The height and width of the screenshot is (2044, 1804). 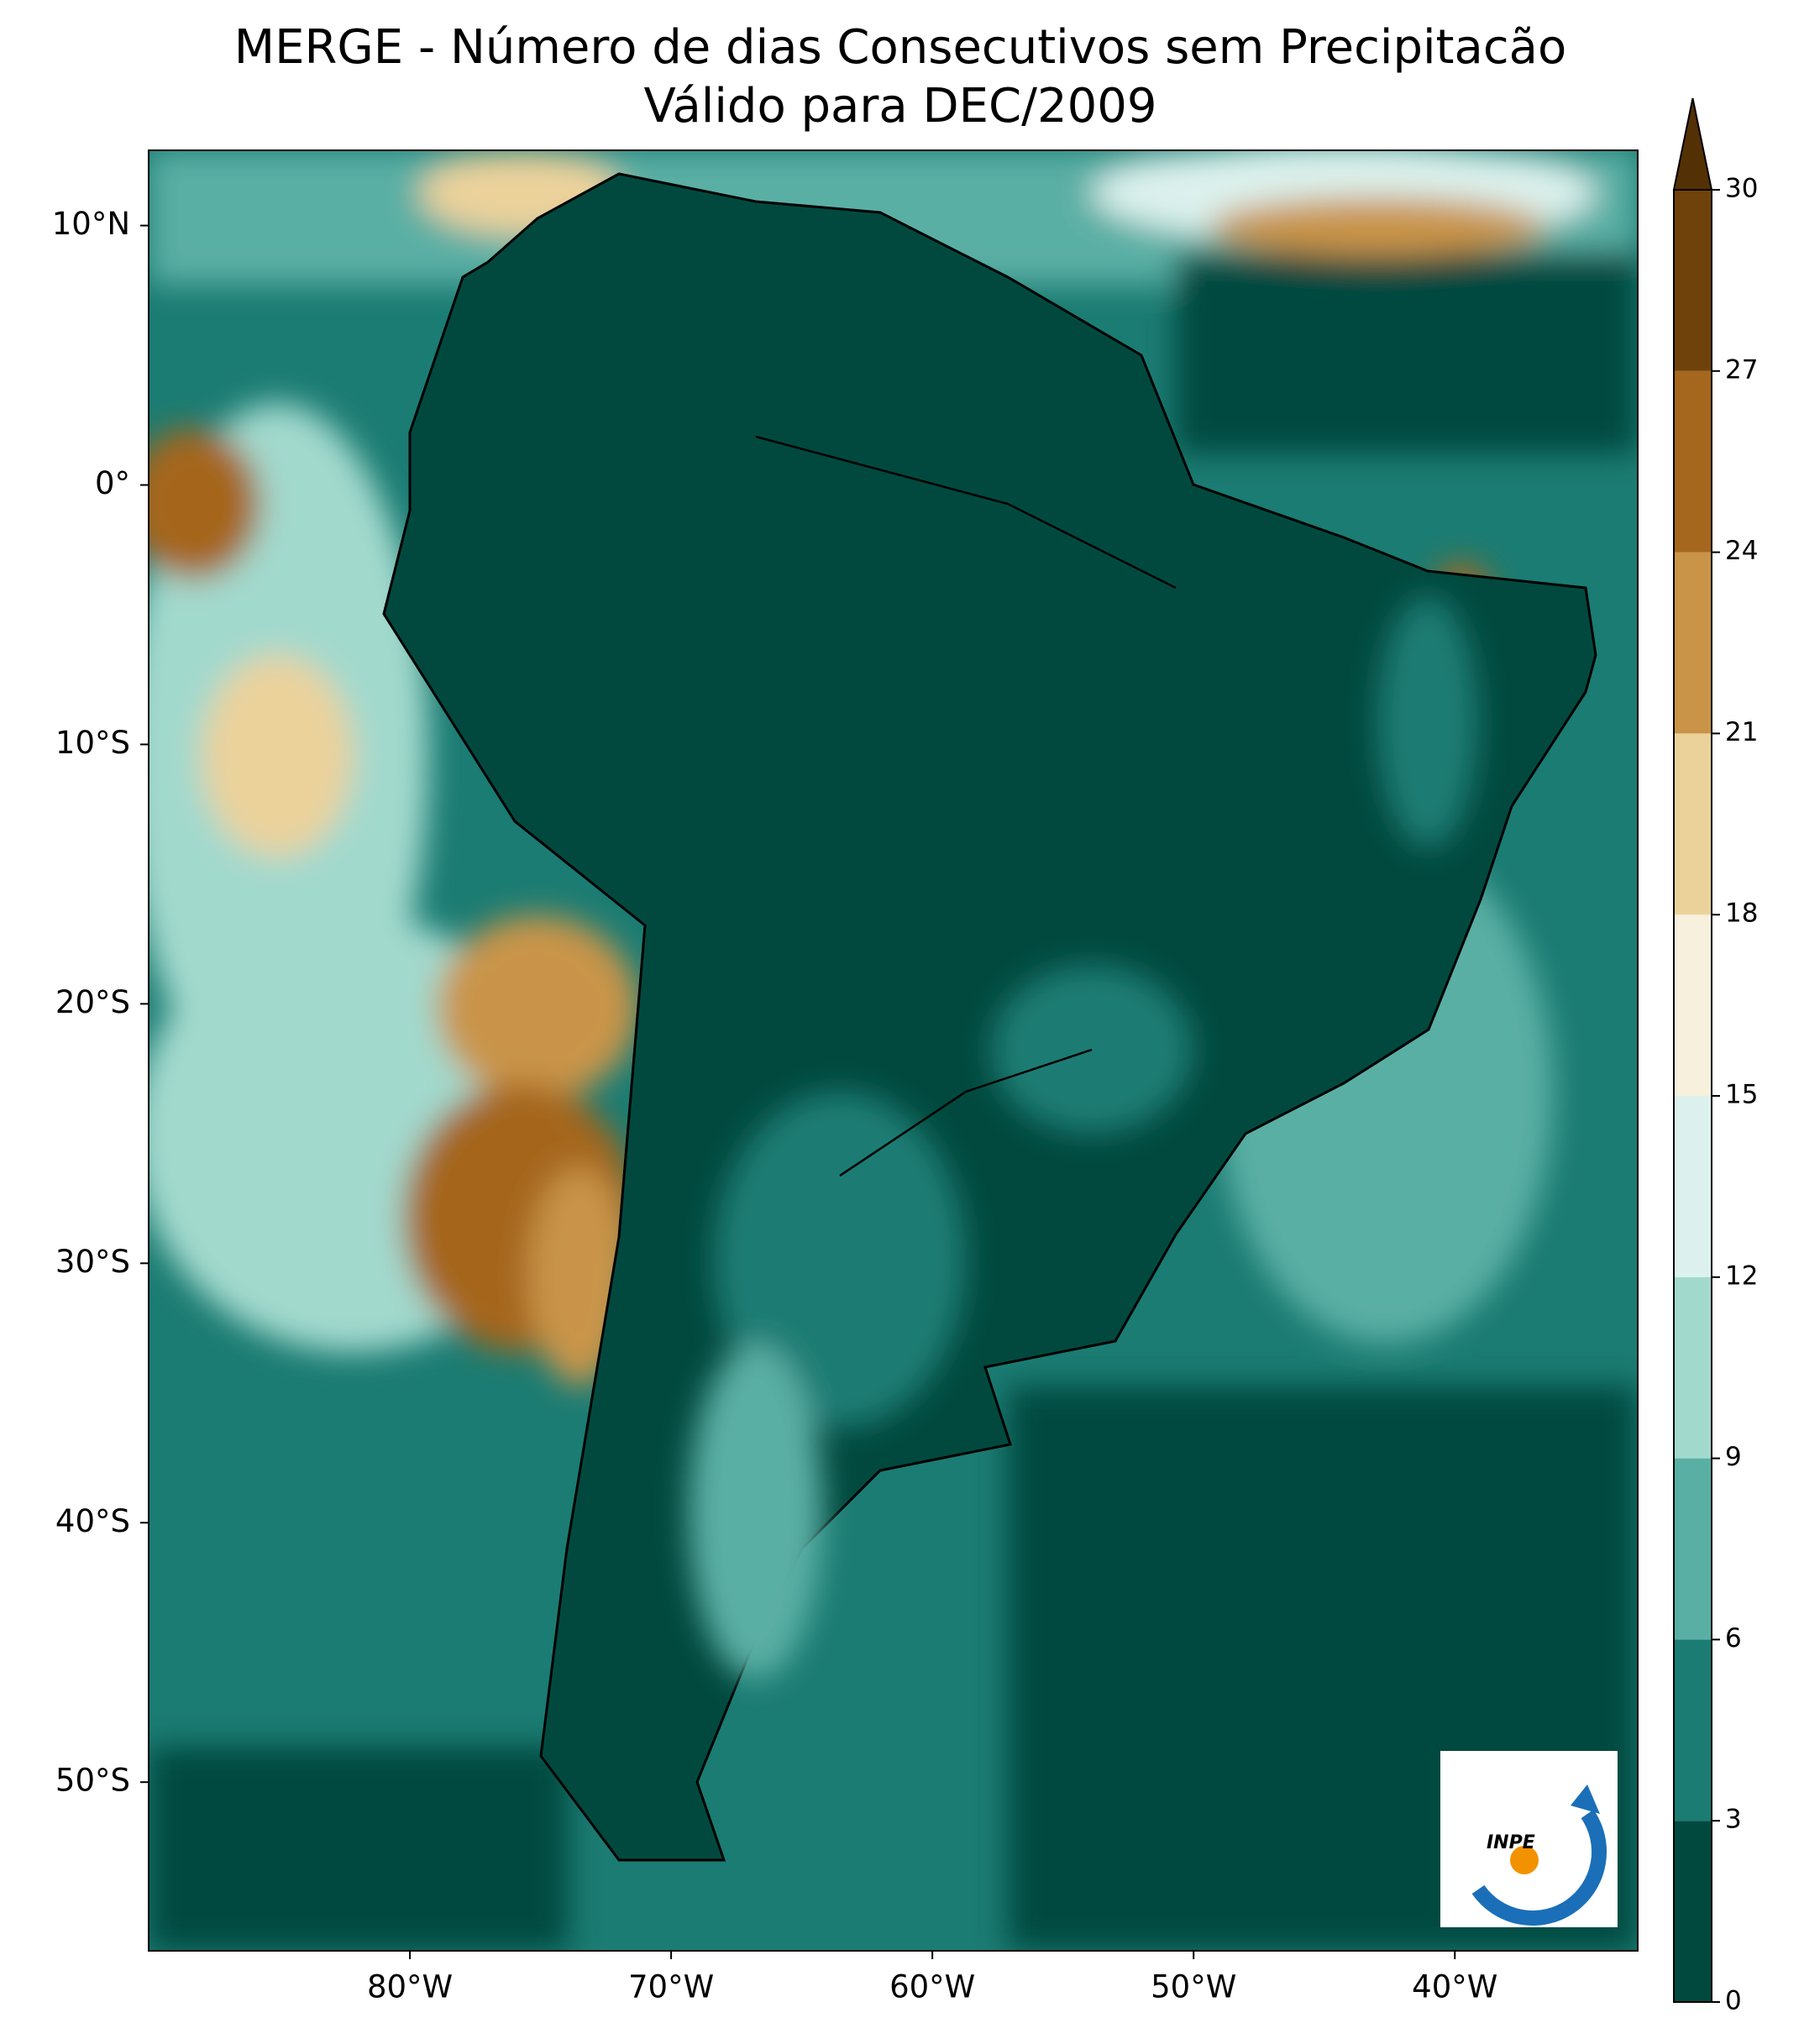 I want to click on logo-sun, so click(x=1524, y=1860).